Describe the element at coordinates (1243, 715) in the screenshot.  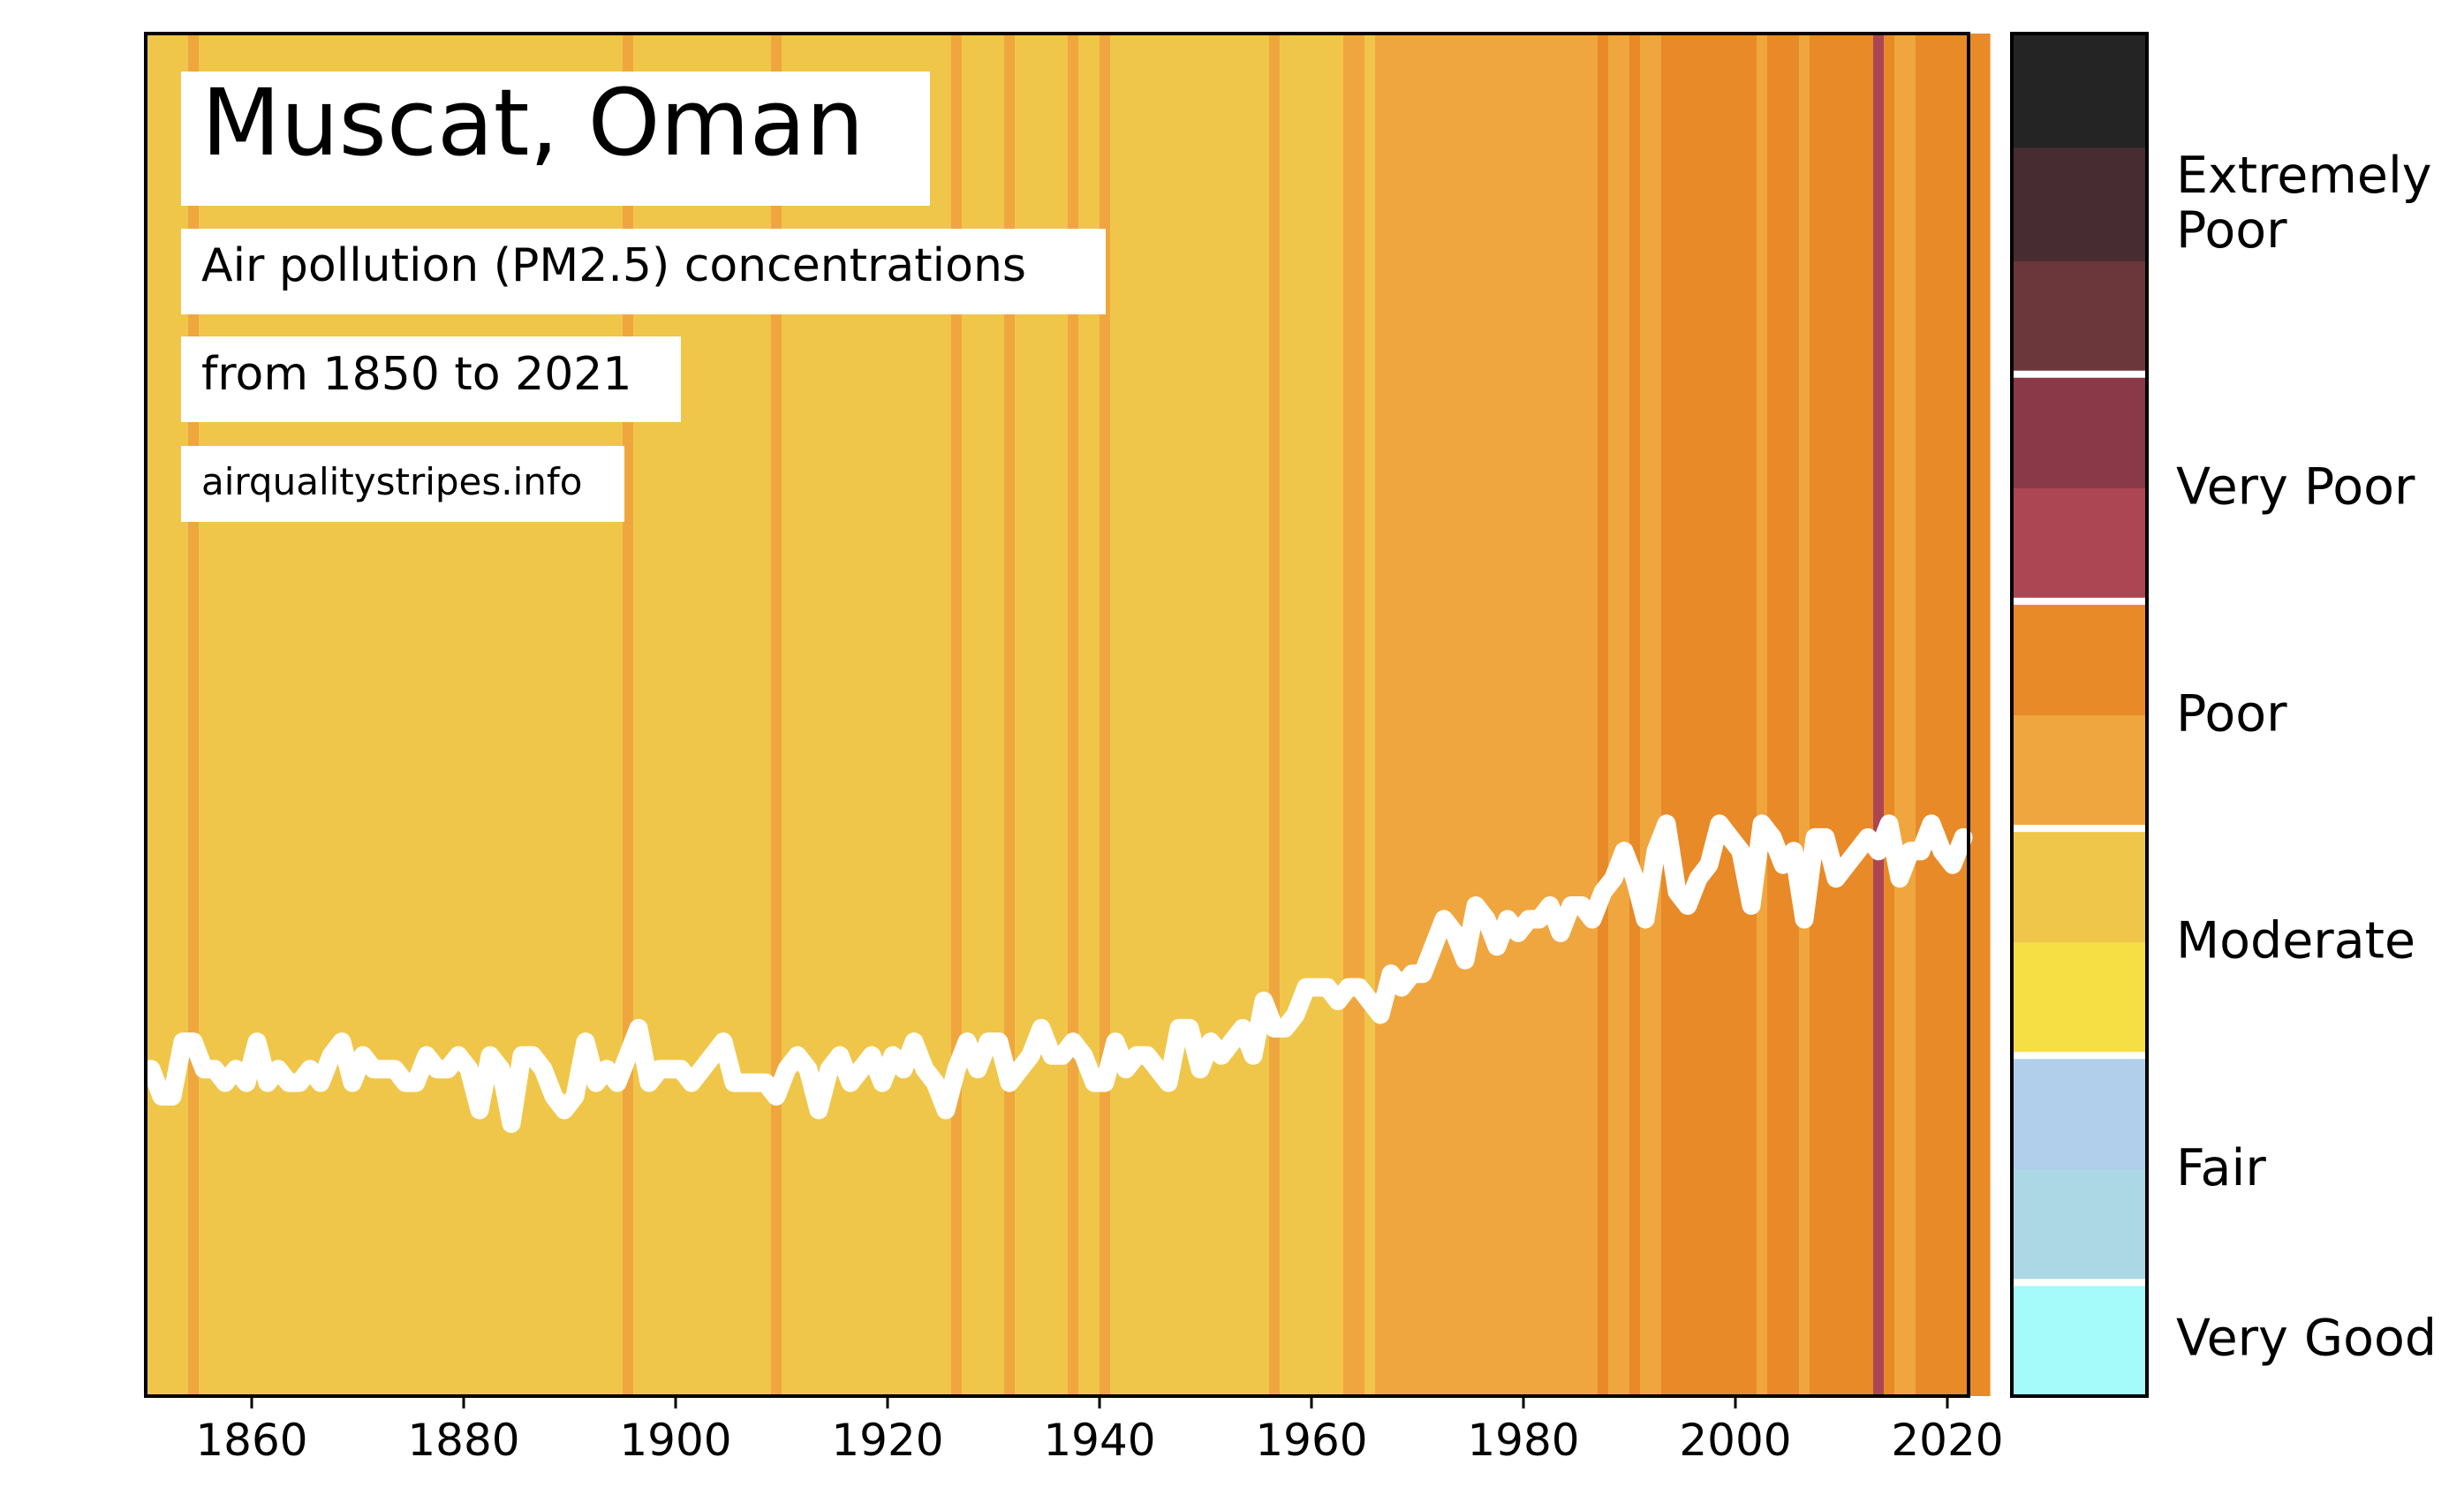
I see `stripe-1953` at that location.